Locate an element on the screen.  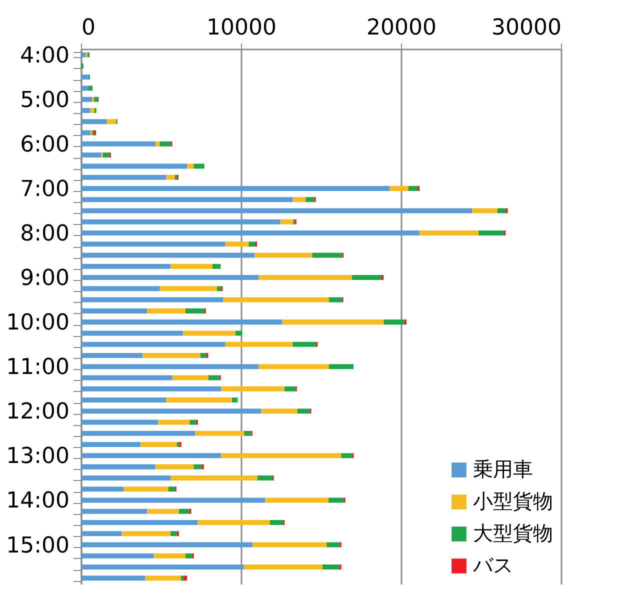
legend-label: バス is located at coordinates (492, 565).